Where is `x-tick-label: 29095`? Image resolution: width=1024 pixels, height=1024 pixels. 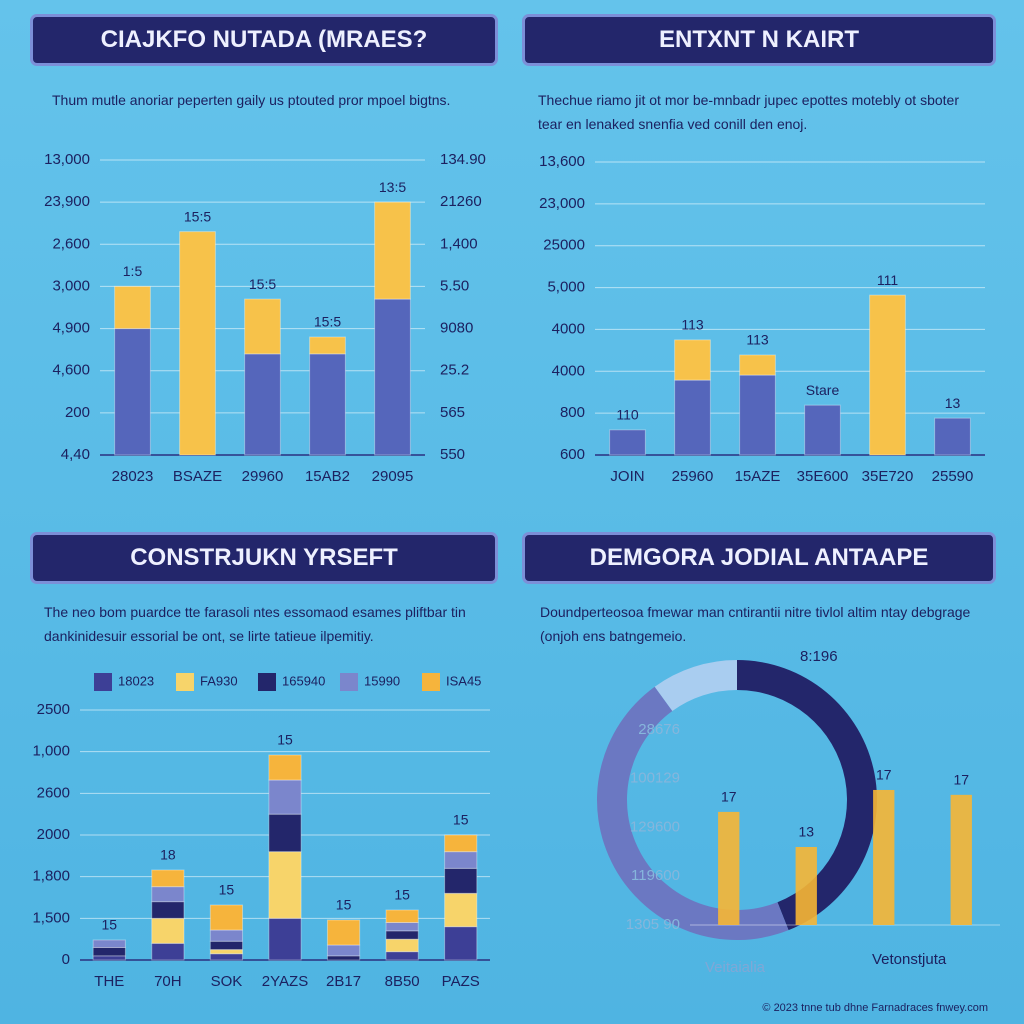
x-tick-label: 29095 is located at coordinates (393, 476).